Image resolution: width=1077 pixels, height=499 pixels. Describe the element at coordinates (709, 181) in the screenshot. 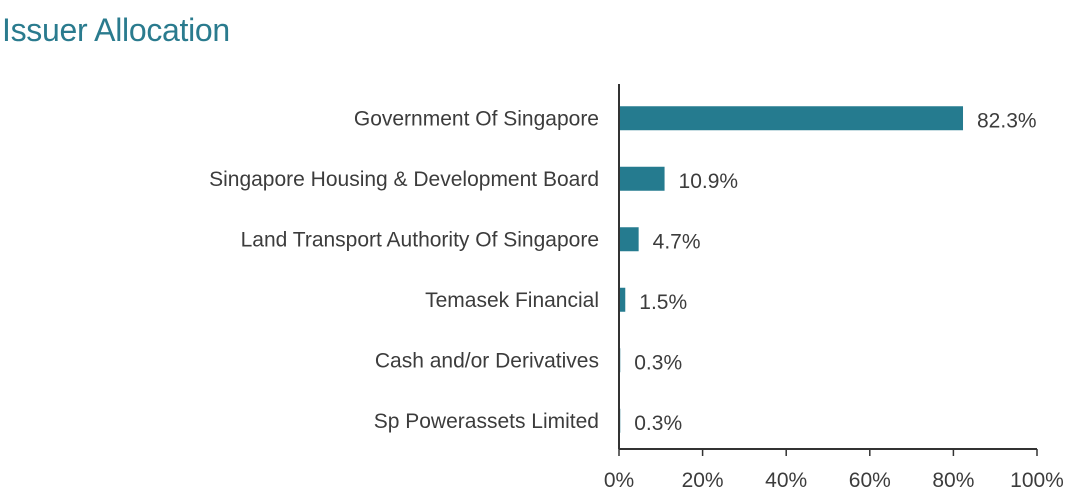

I see `value-label-1: 10.9%` at that location.